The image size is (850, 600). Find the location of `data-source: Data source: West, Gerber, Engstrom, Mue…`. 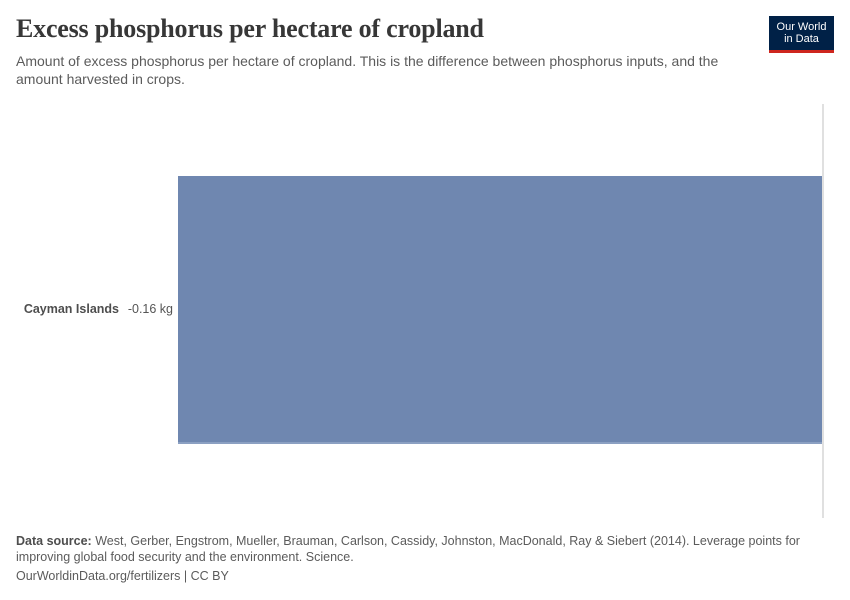

data-source: Data source: West, Gerber, Engstrom, Mue… is located at coordinates (411, 549).